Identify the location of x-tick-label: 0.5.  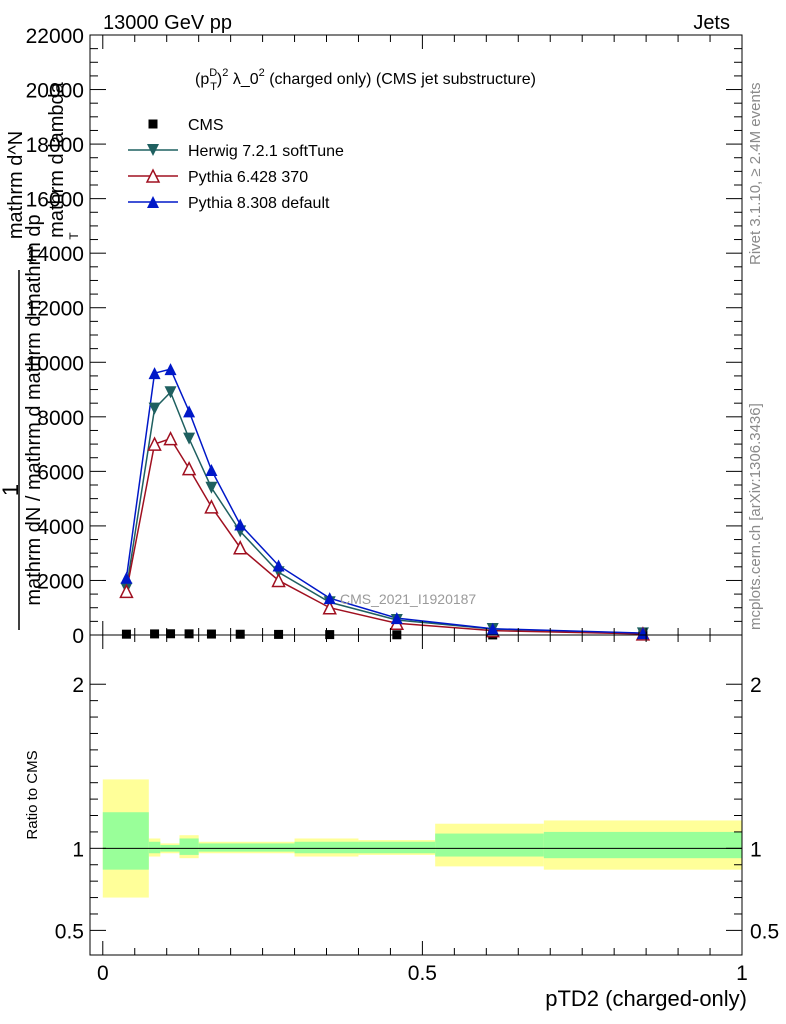
(422, 973).